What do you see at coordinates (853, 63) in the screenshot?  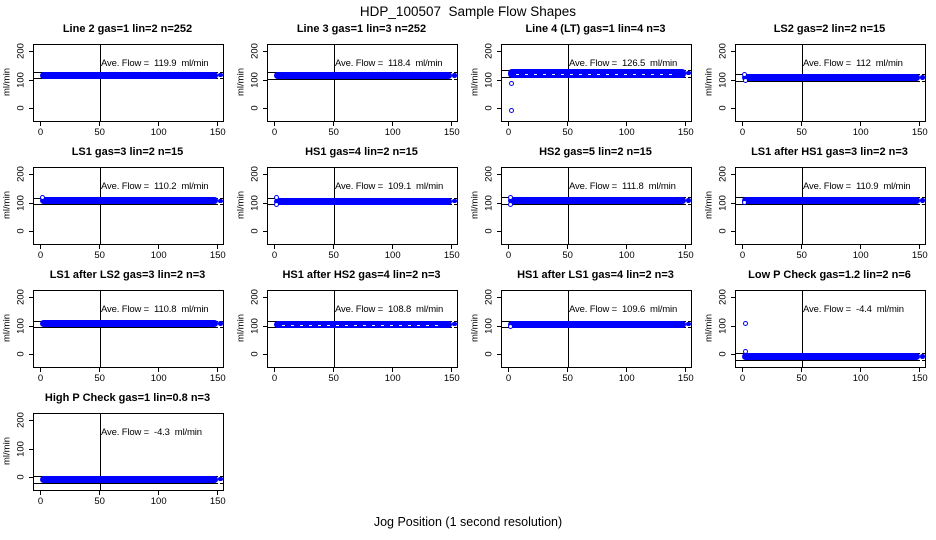 I see `ave-flow-label: Ave. Flow = 112 ml/min` at bounding box center [853, 63].